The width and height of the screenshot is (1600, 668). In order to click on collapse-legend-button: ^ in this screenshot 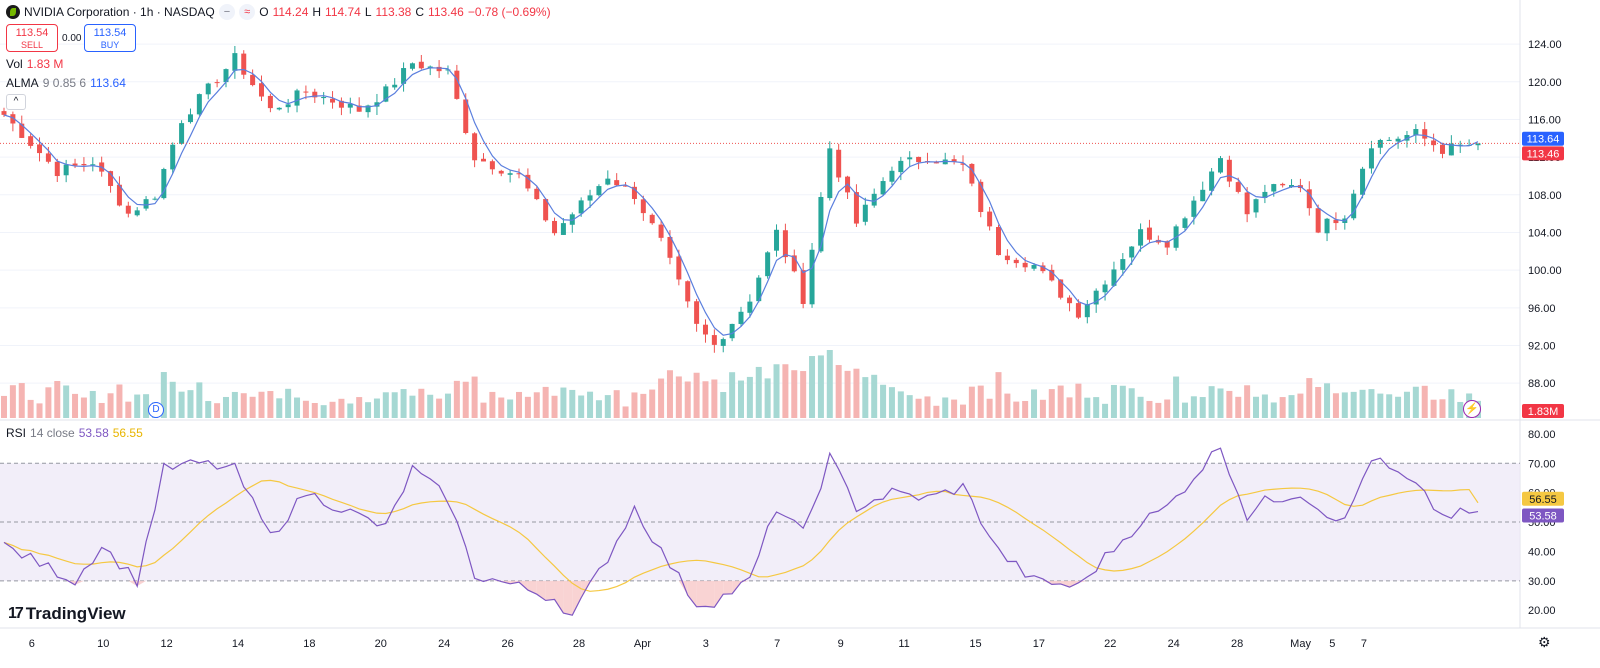, I will do `click(16, 102)`.